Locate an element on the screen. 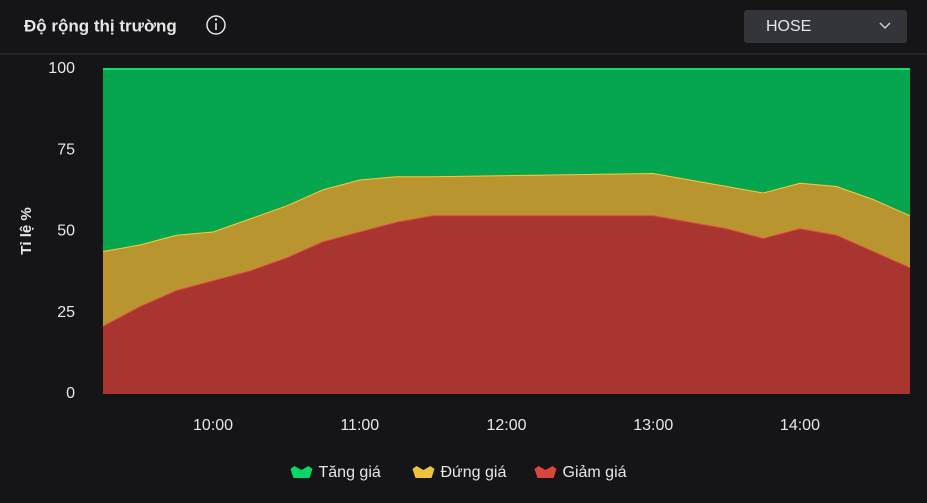 The height and width of the screenshot is (503, 927). y-axis-title: Tỉ lệ % is located at coordinates (26, 231).